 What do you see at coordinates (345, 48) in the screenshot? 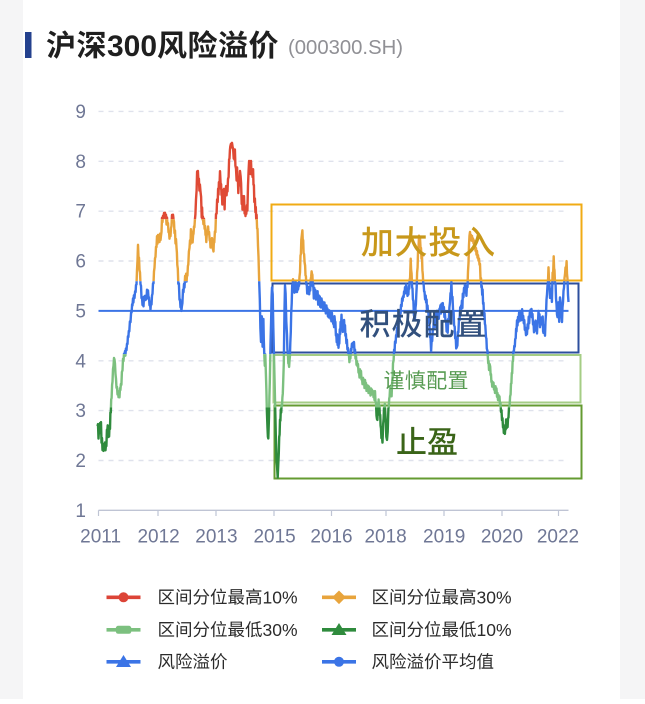
I see `svg-text: (000300.SH)` at bounding box center [345, 48].